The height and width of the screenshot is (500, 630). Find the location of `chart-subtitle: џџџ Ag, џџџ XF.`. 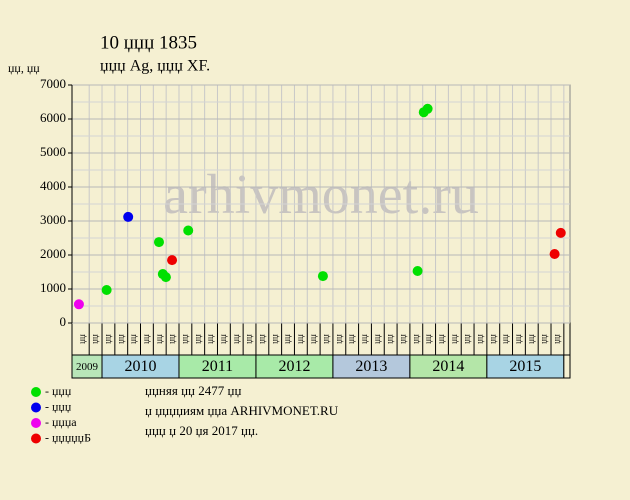

chart-subtitle: џџџ Ag, џџџ XF. is located at coordinates (155, 66).